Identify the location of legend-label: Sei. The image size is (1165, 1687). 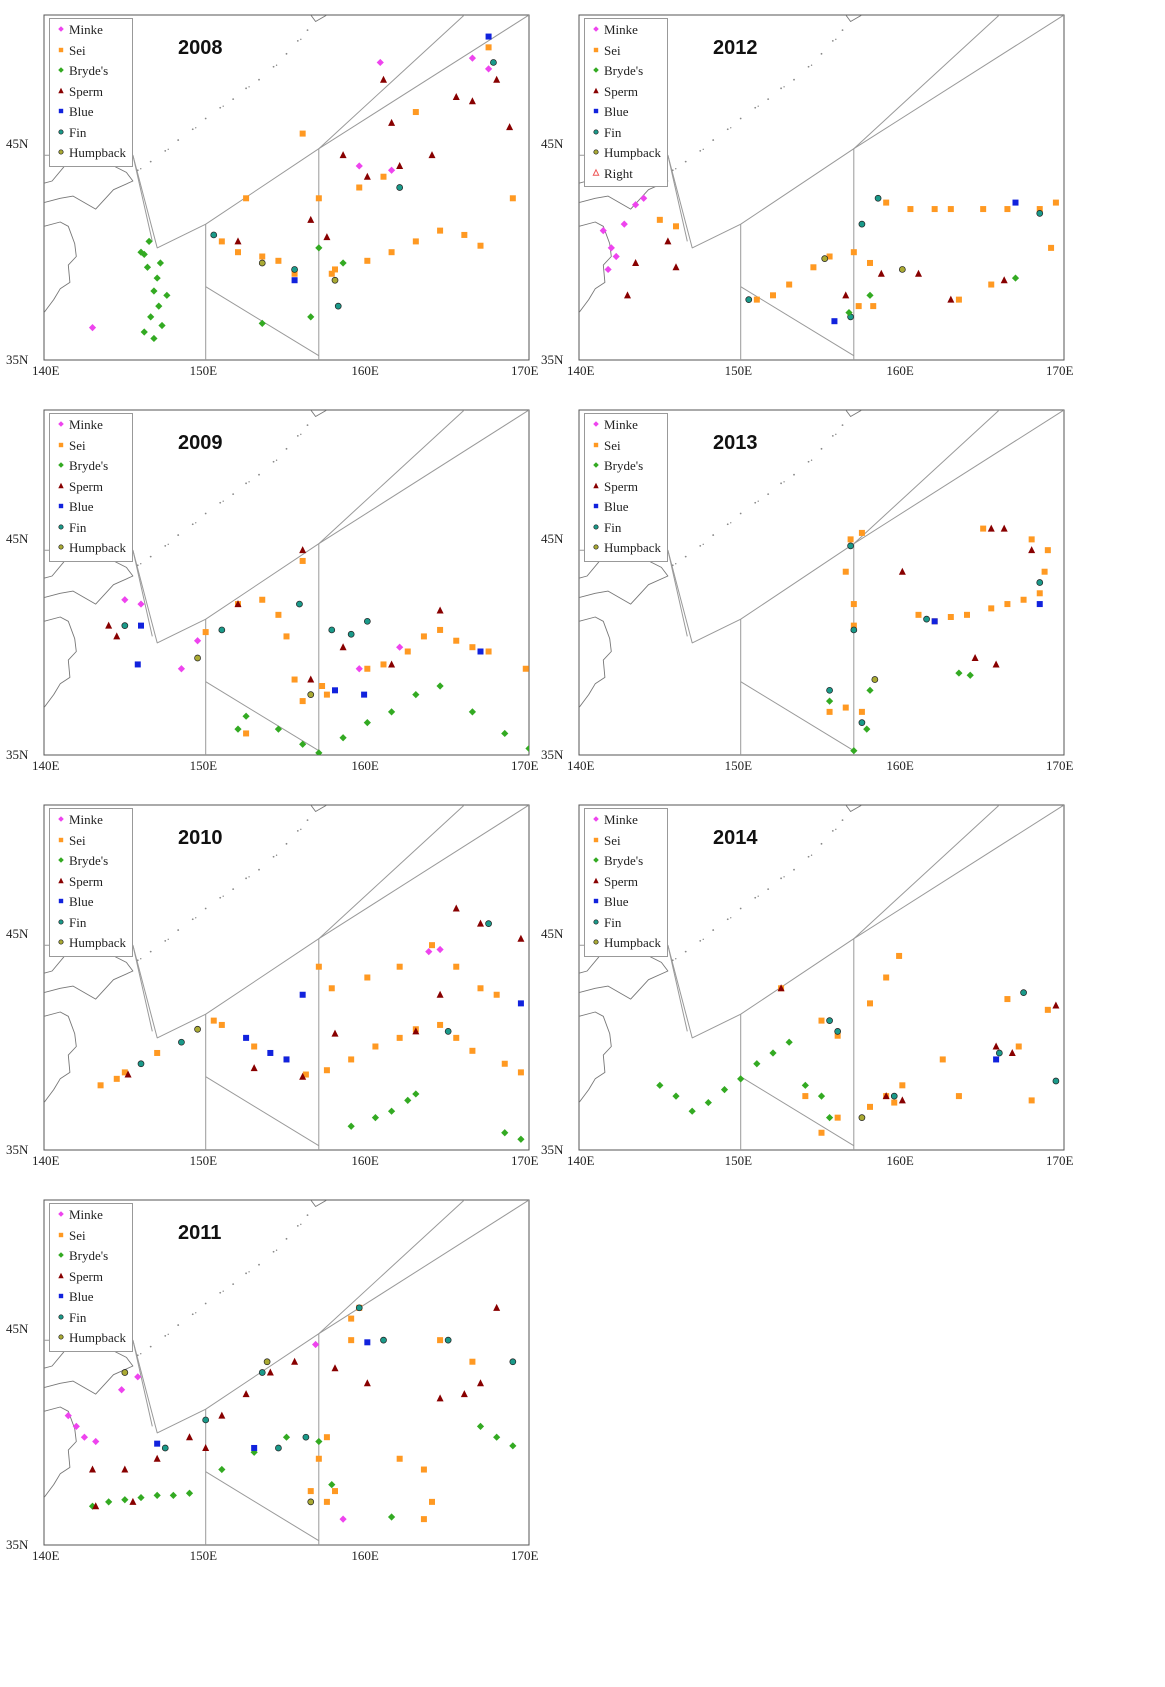
(77, 50).